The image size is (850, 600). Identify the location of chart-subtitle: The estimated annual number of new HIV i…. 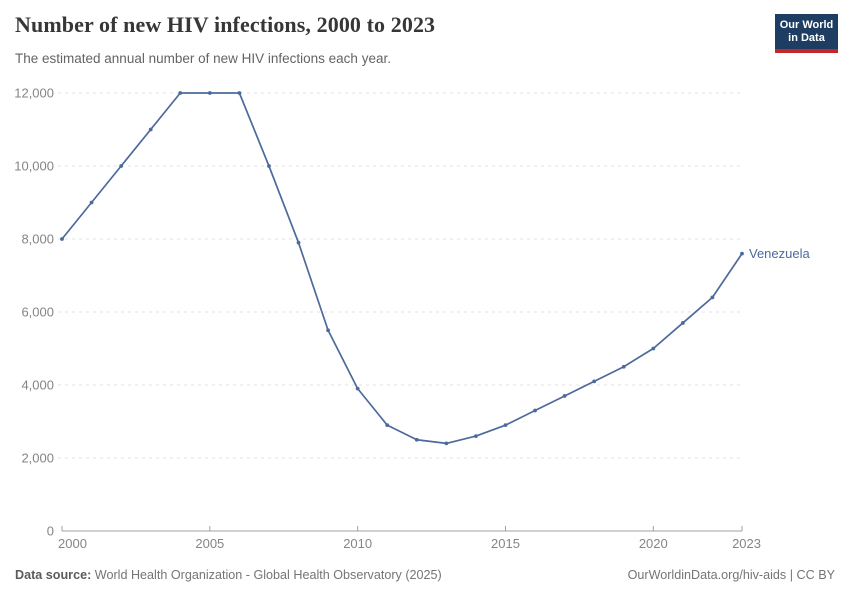
(203, 58).